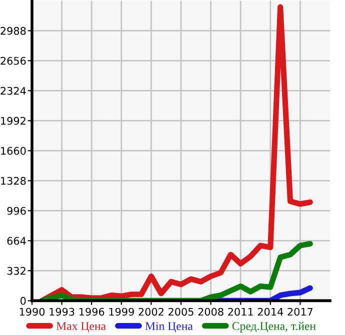  What do you see at coordinates (13, 90) in the screenshot?
I see `y-tick-label: 2324` at bounding box center [13, 90].